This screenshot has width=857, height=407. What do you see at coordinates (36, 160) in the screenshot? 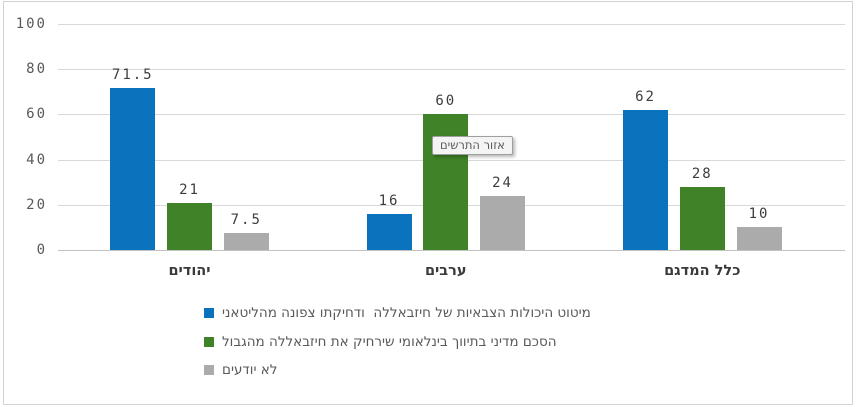
I see `y-axis-tick-label: 40` at bounding box center [36, 160].